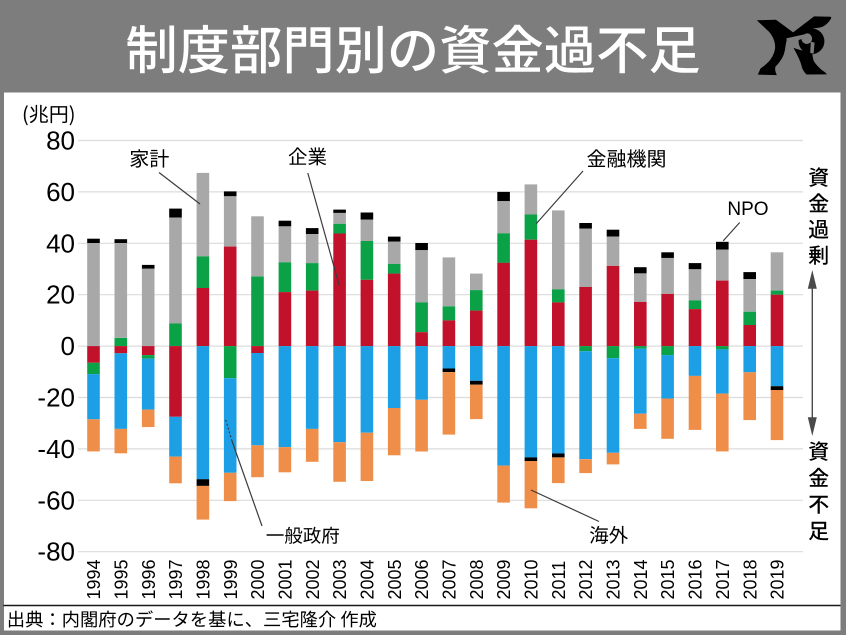 Image resolution: width=846 pixels, height=635 pixels. I want to click on svg-text: 2019, so click(778, 579).